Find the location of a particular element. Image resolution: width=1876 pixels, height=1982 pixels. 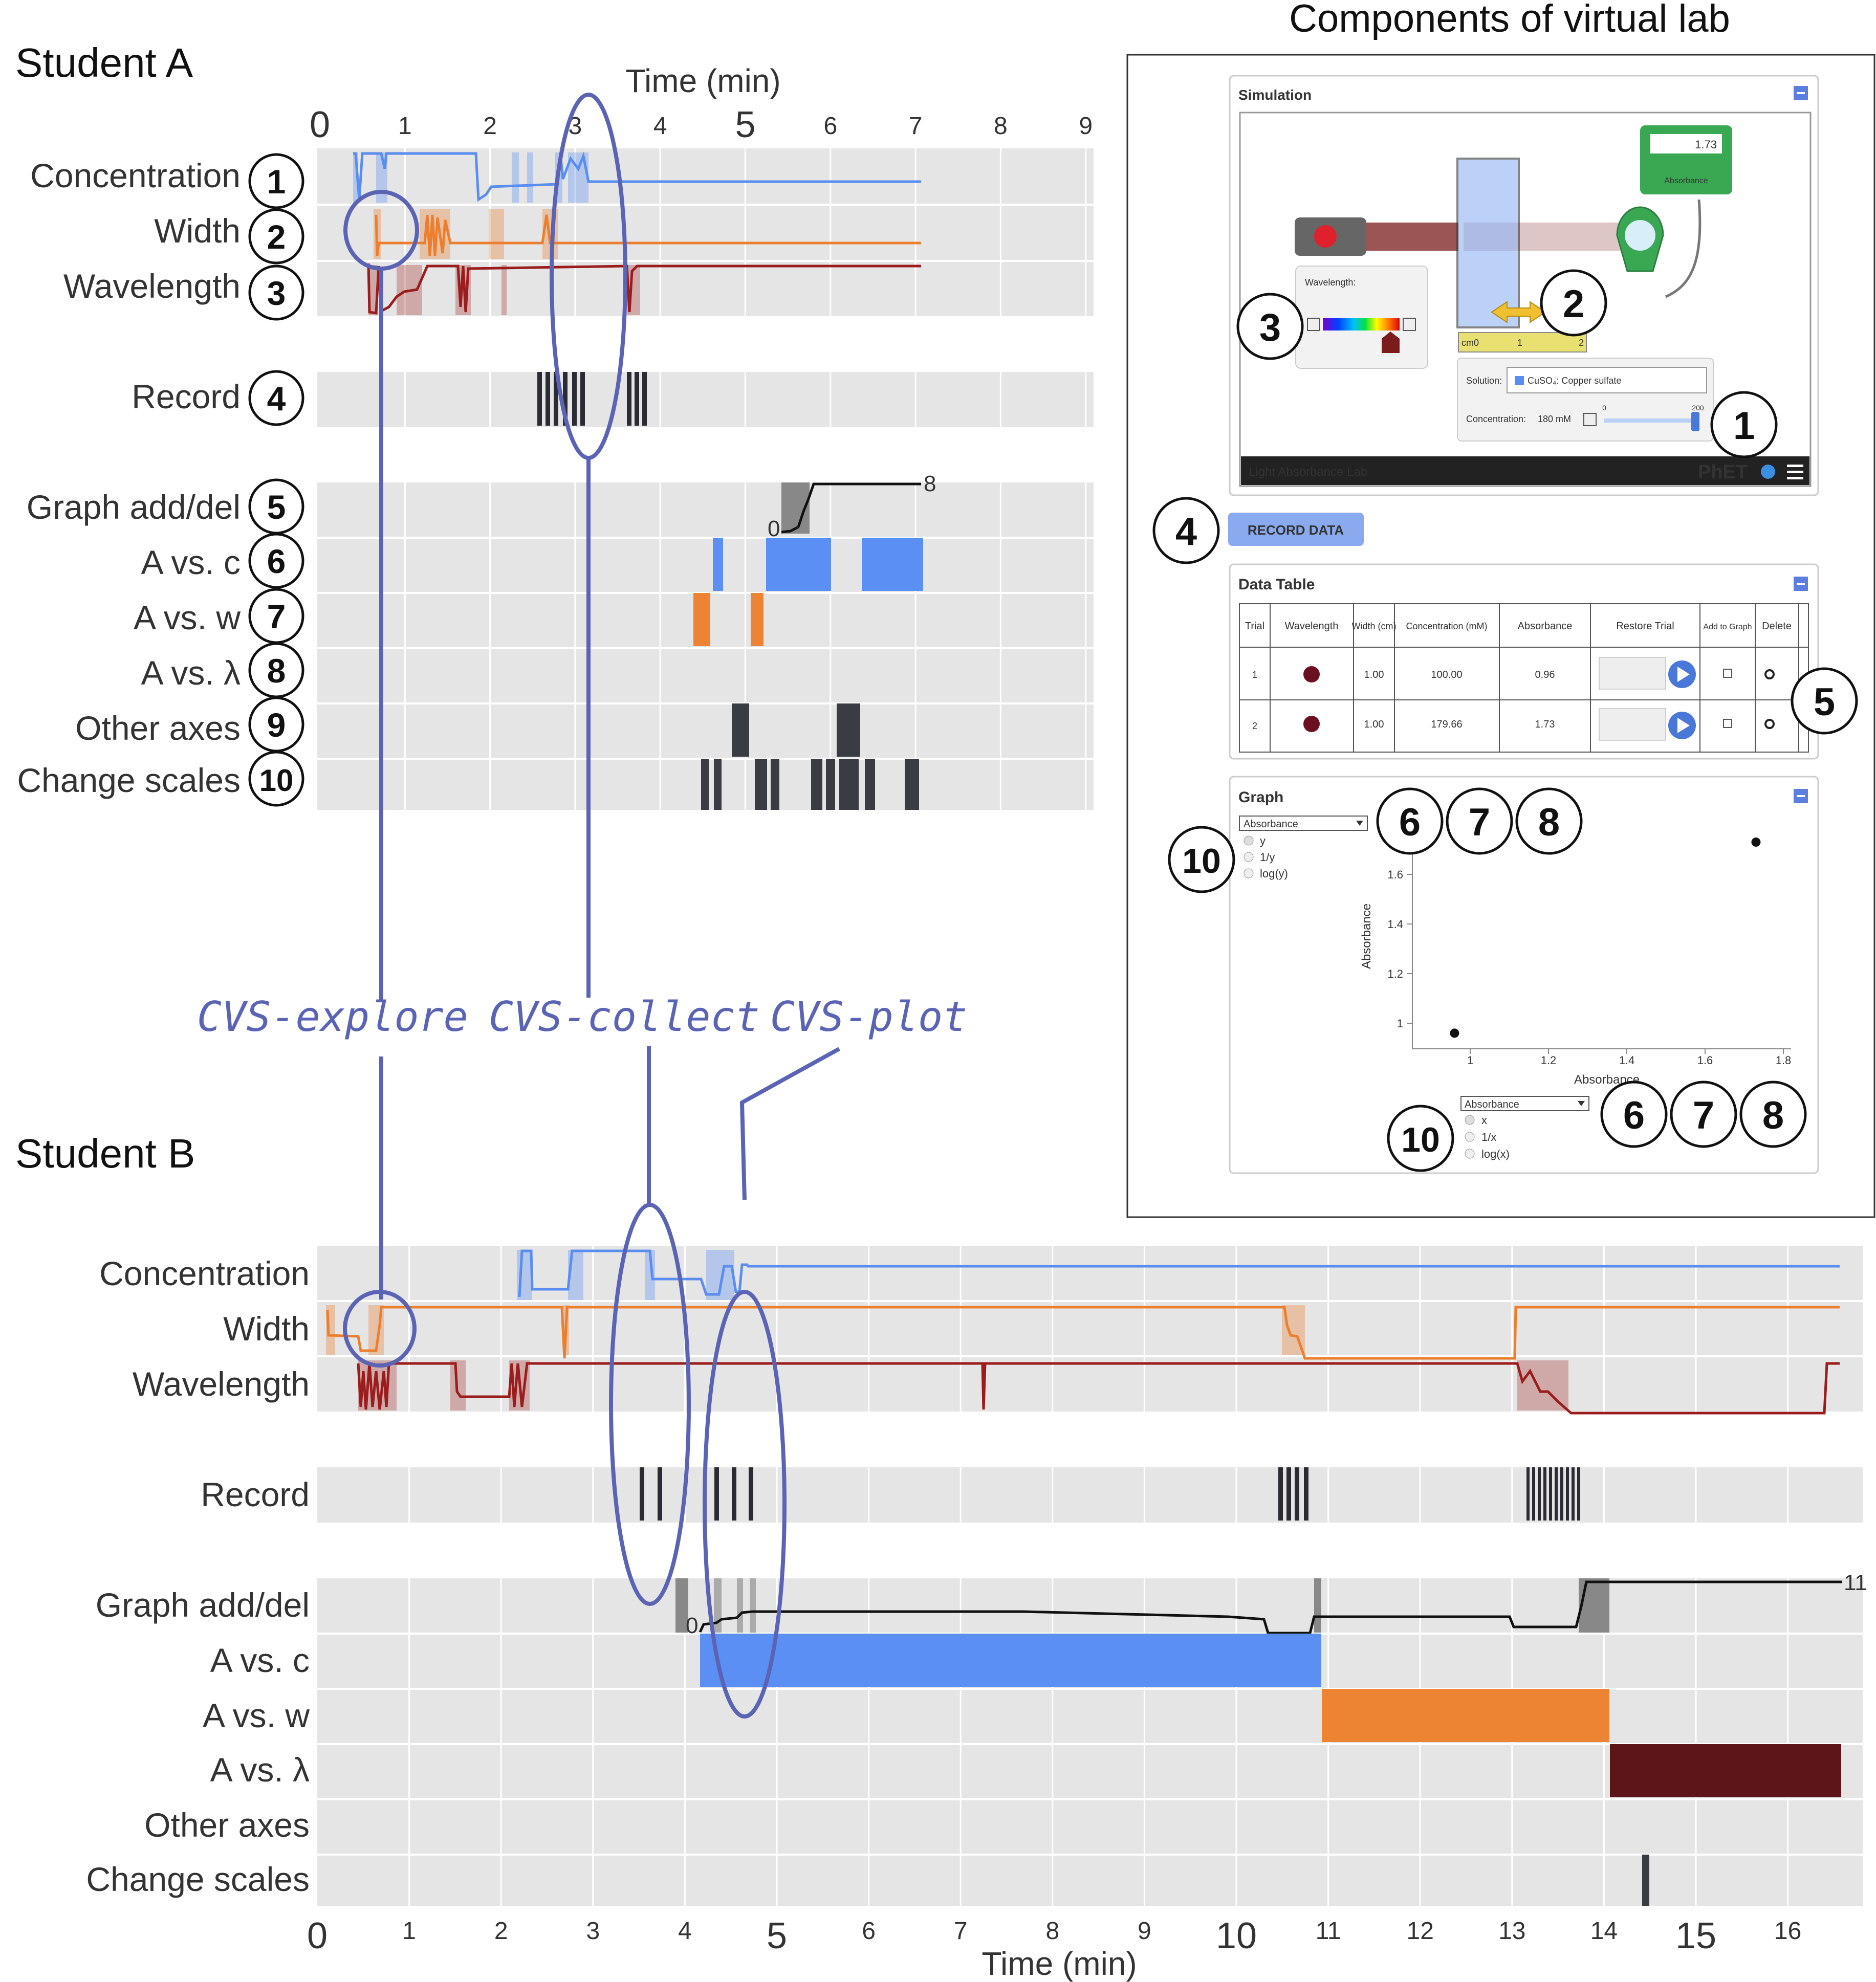

graph-x-tick: 1.8 is located at coordinates (1784, 1060).